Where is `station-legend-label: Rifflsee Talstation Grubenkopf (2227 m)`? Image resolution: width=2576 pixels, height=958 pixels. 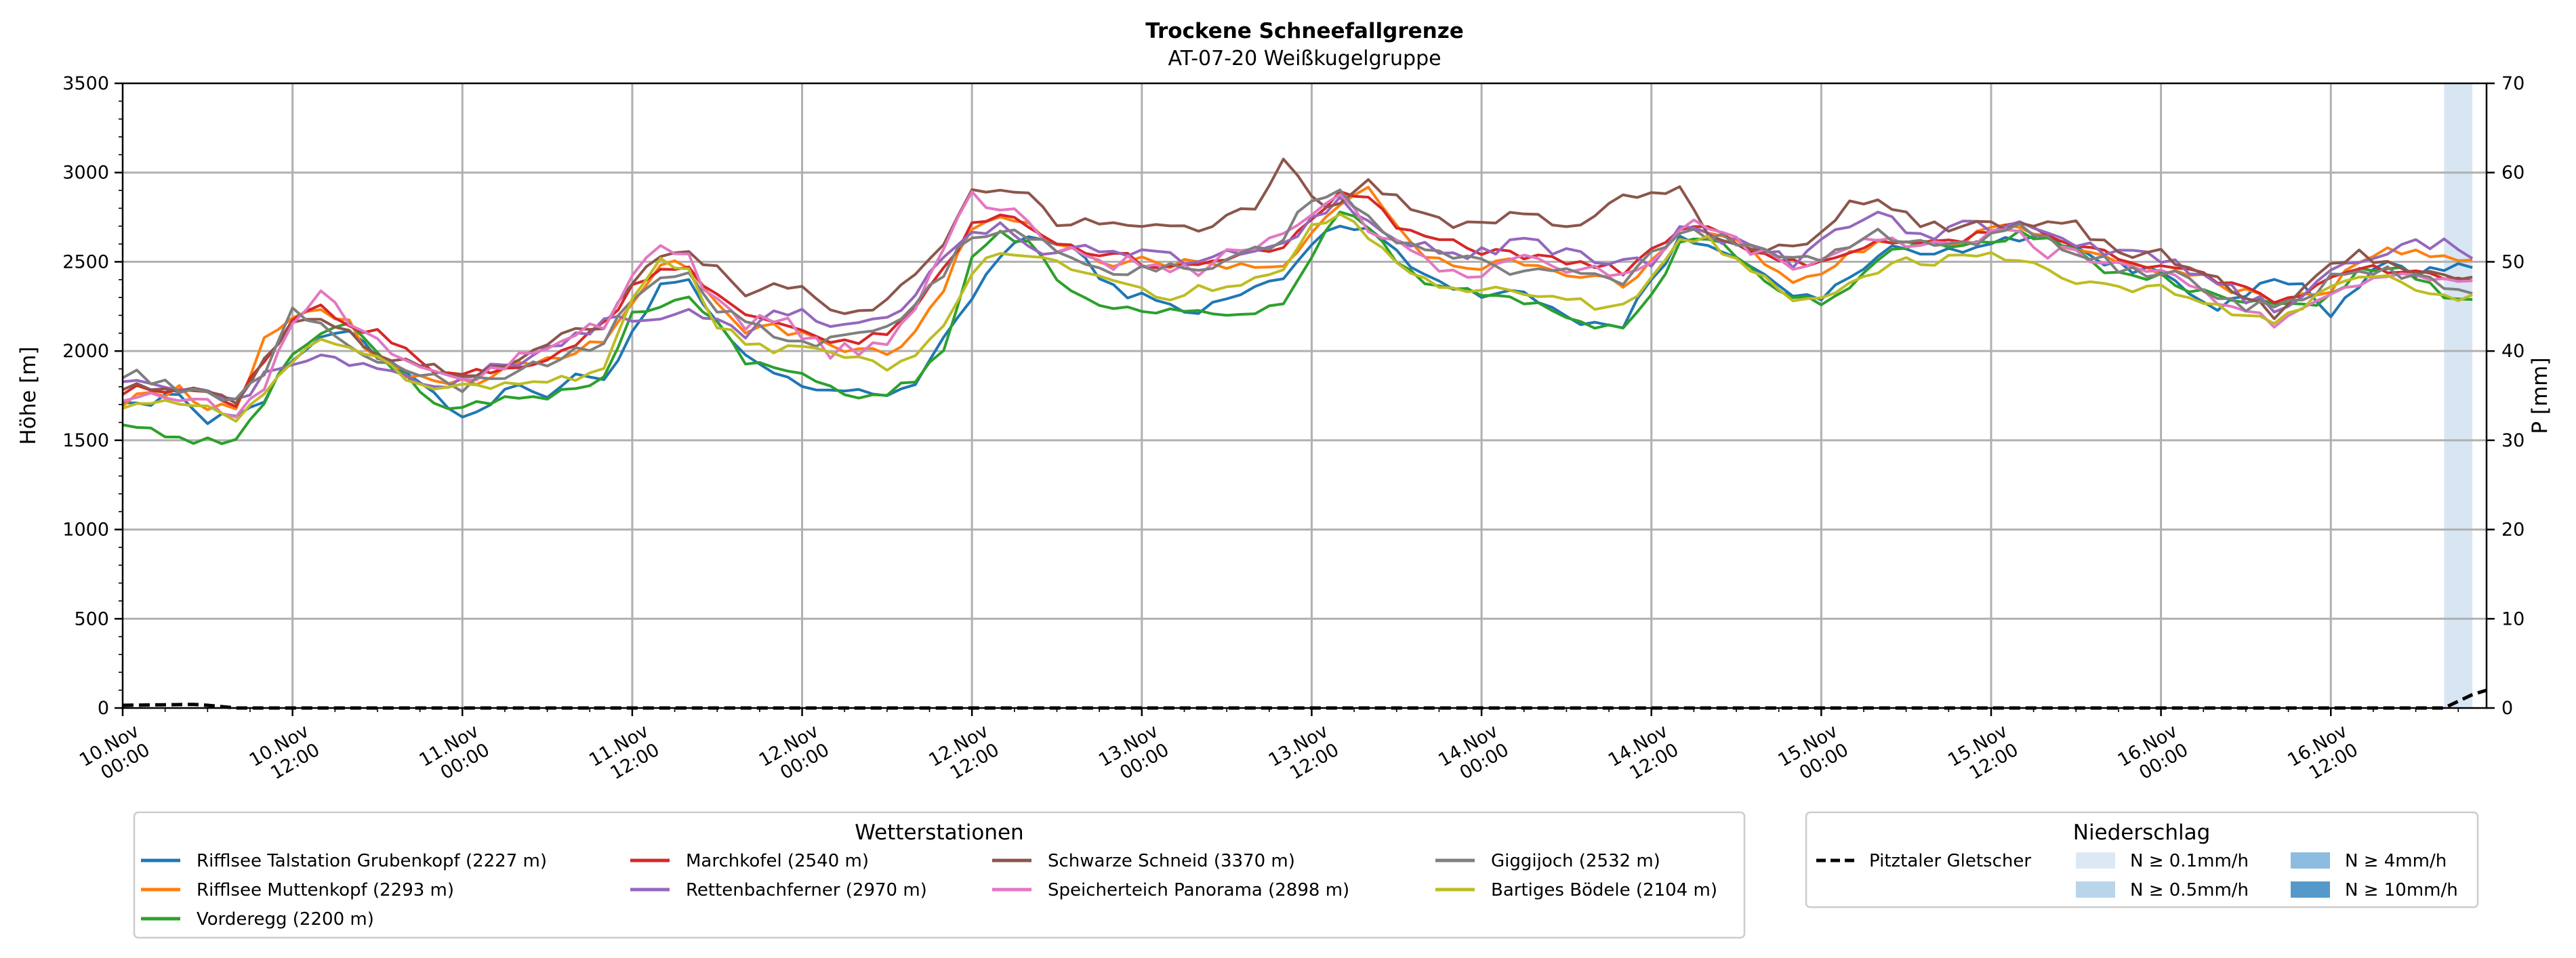
station-legend-label: Rifflsee Talstation Grubenkopf (2227 m) is located at coordinates (372, 861).